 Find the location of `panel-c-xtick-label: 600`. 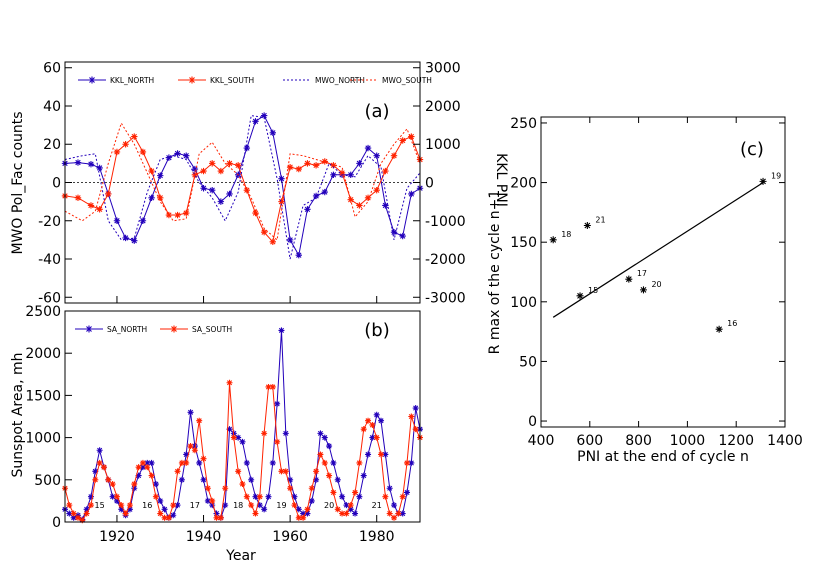

panel-c-xtick-label: 600 is located at coordinates (589, 441).